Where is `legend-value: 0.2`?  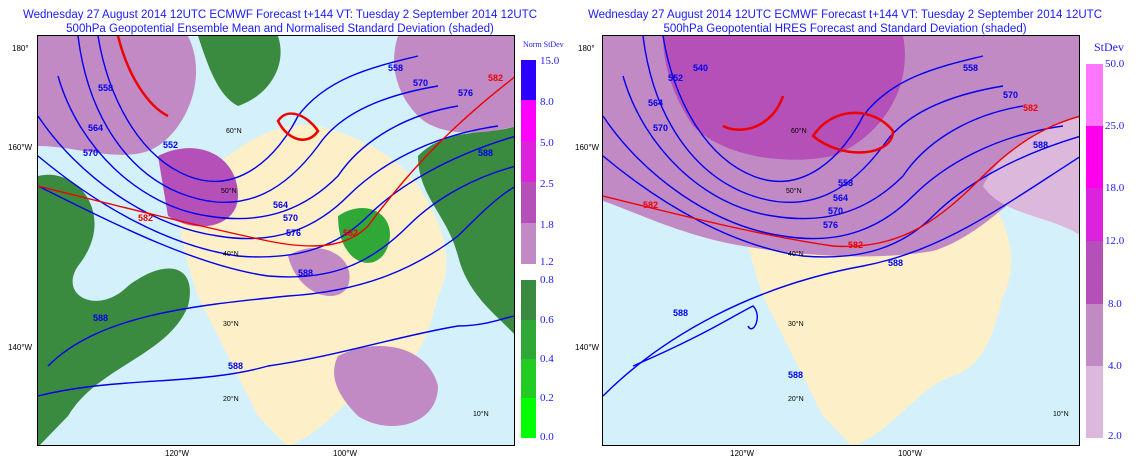
legend-value: 0.2 is located at coordinates (547, 398).